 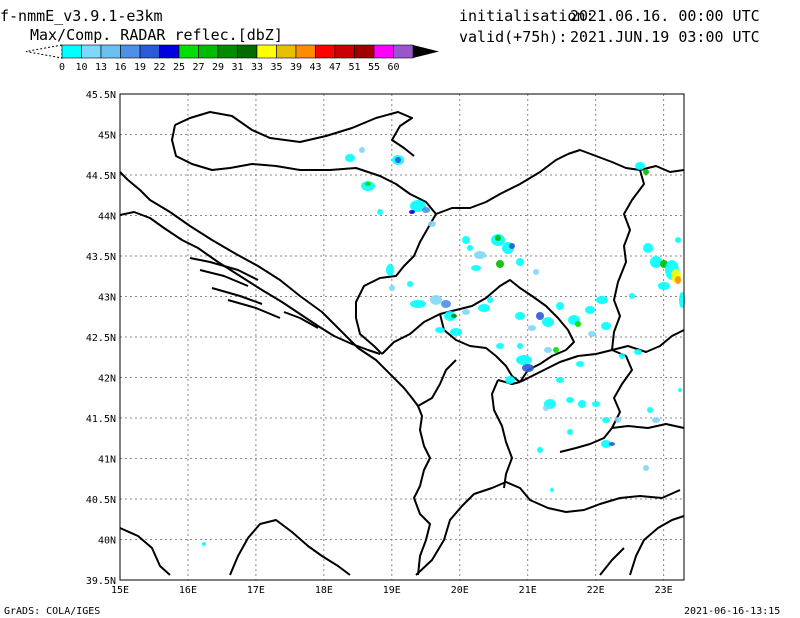 What do you see at coordinates (156, 35) in the screenshot?
I see `field-title: Max/Comp. RADAR reflec.[dbZ]` at bounding box center [156, 35].